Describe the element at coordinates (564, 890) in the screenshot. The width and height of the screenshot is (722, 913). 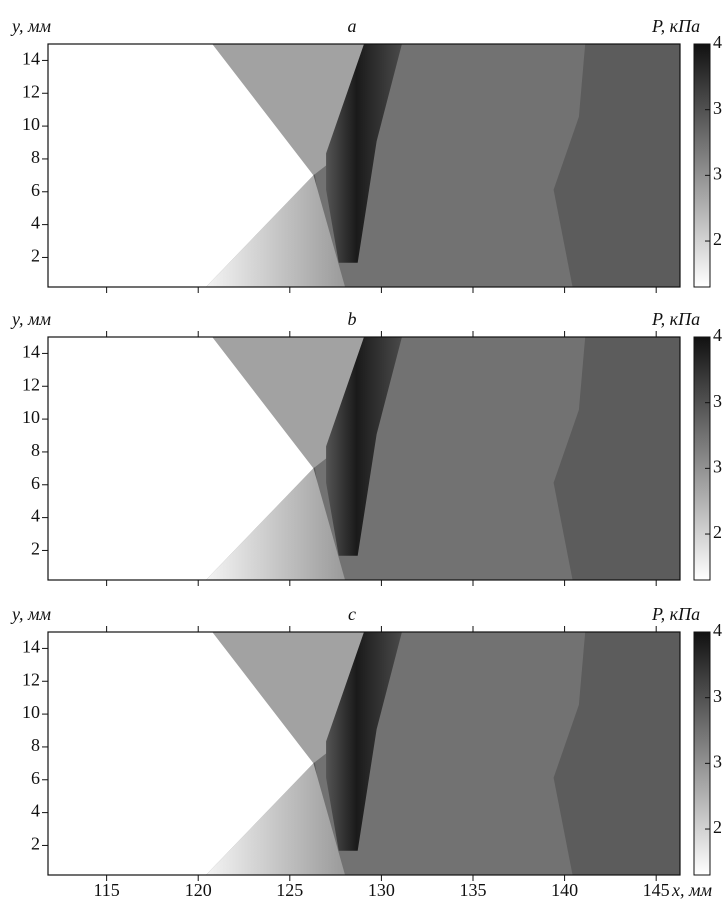
I see `x-tick-label: 140` at that location.